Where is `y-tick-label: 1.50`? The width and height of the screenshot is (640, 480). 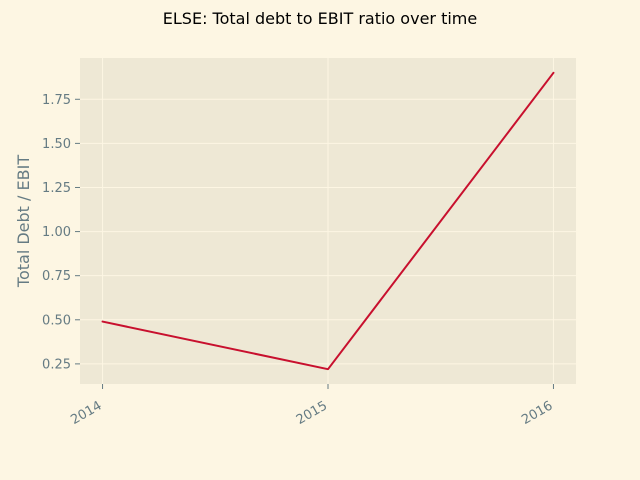 y-tick-label: 1.50 is located at coordinates (56, 144).